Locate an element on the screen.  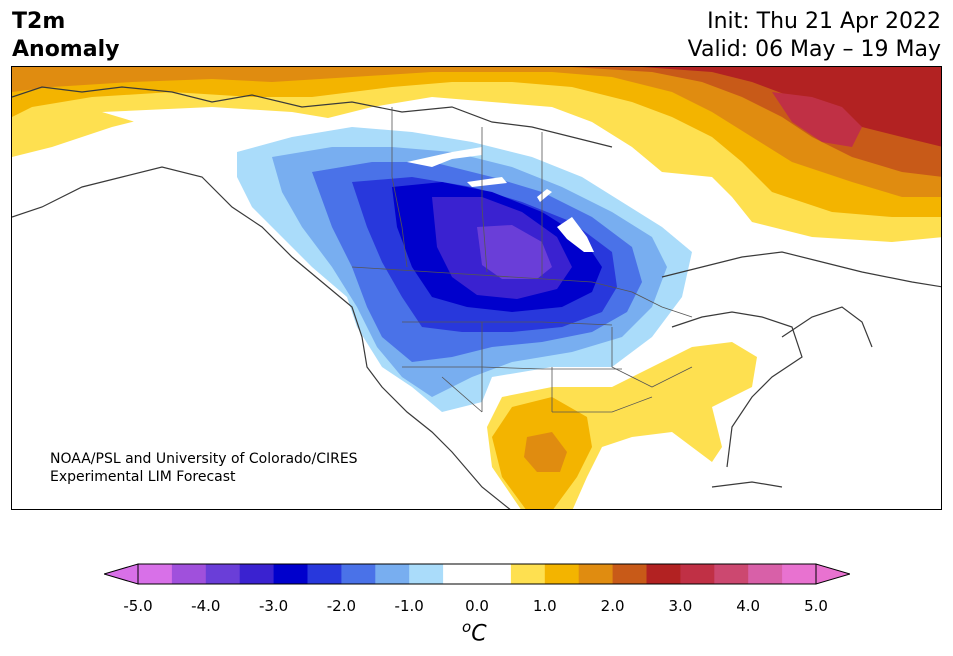
map-title: T2m Anomaly is located at coordinates (65, 36).